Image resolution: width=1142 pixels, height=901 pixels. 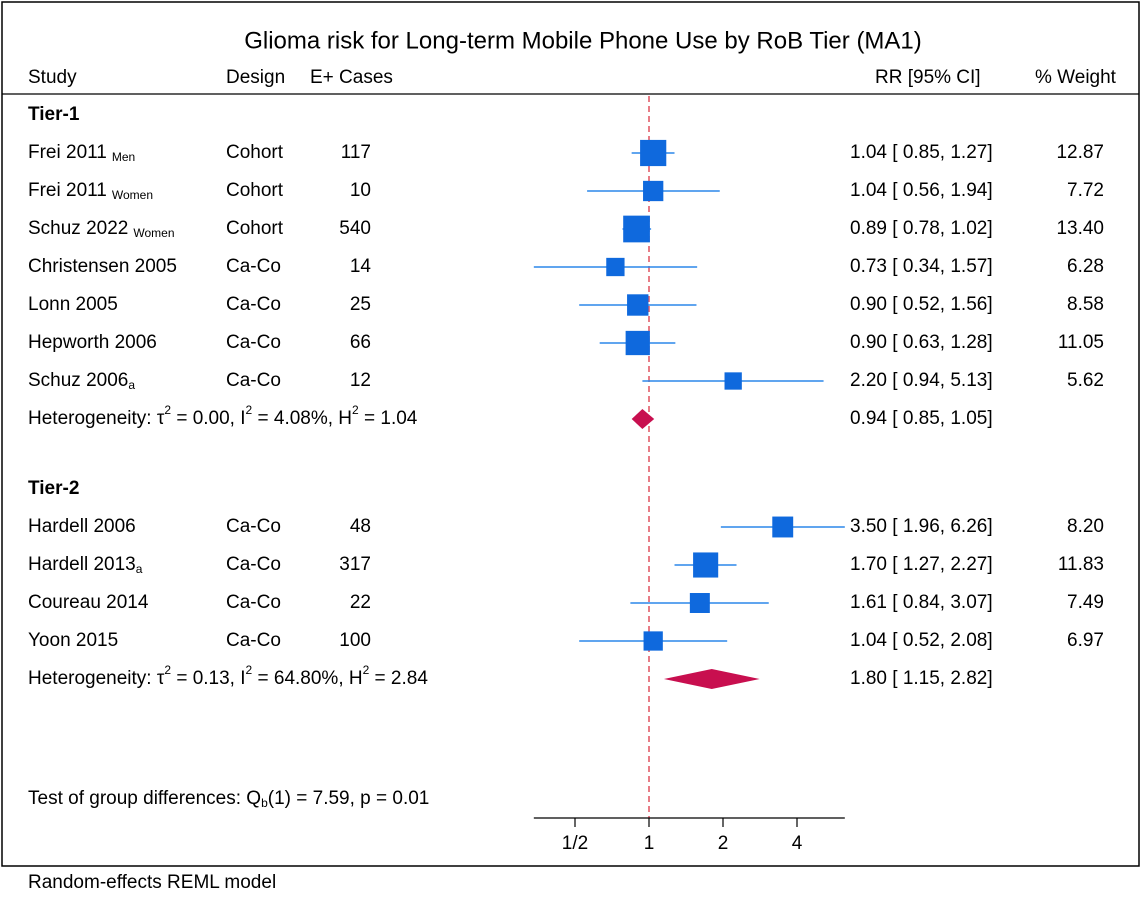 I want to click on ci-label: 1.04 [ 0.85, 1.27], so click(x=921, y=152).